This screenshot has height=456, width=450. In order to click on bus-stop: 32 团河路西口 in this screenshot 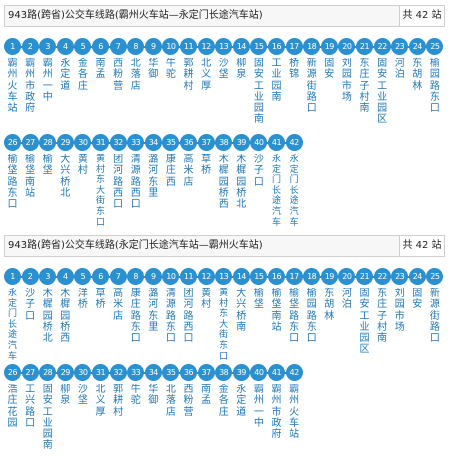, I will do `click(118, 180)`.